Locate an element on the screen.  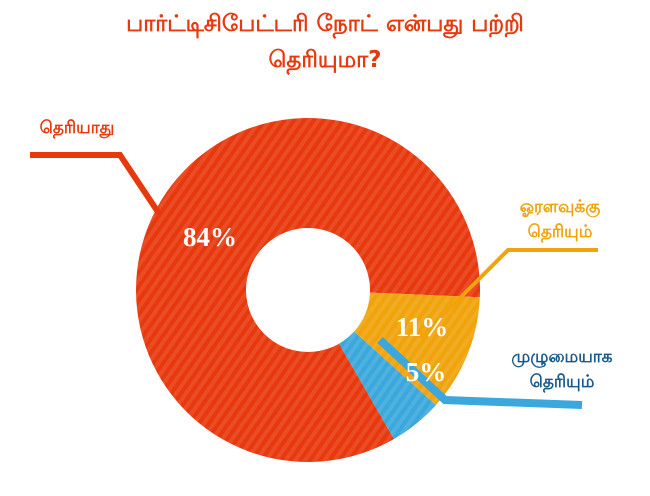
legend-label: முழுமையாக தெரியும் is located at coordinates (562, 369).